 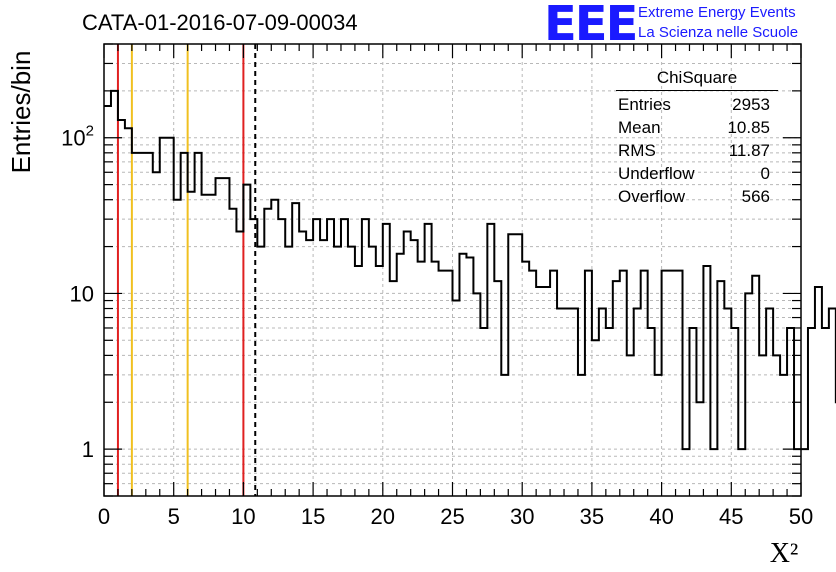 What do you see at coordinates (765, 173) in the screenshot?
I see `stats-value: 0` at bounding box center [765, 173].